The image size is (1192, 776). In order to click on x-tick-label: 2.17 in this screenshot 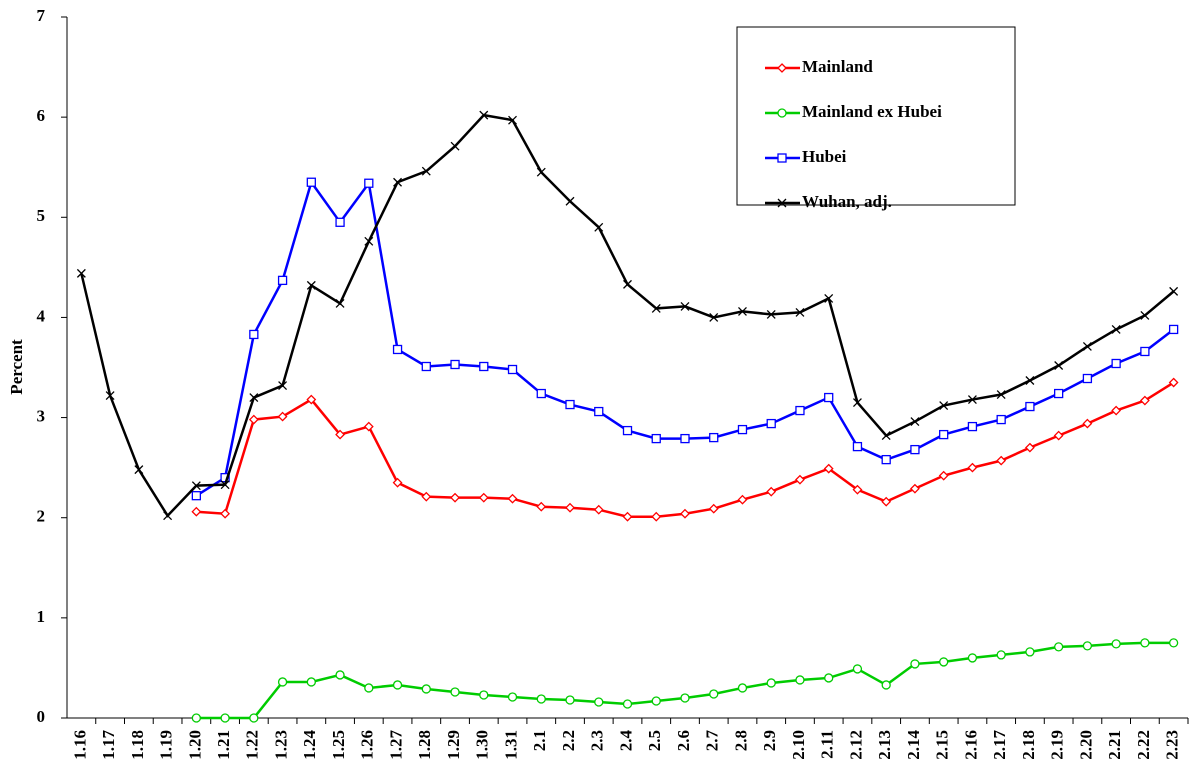, I will do `click(999, 745)`.